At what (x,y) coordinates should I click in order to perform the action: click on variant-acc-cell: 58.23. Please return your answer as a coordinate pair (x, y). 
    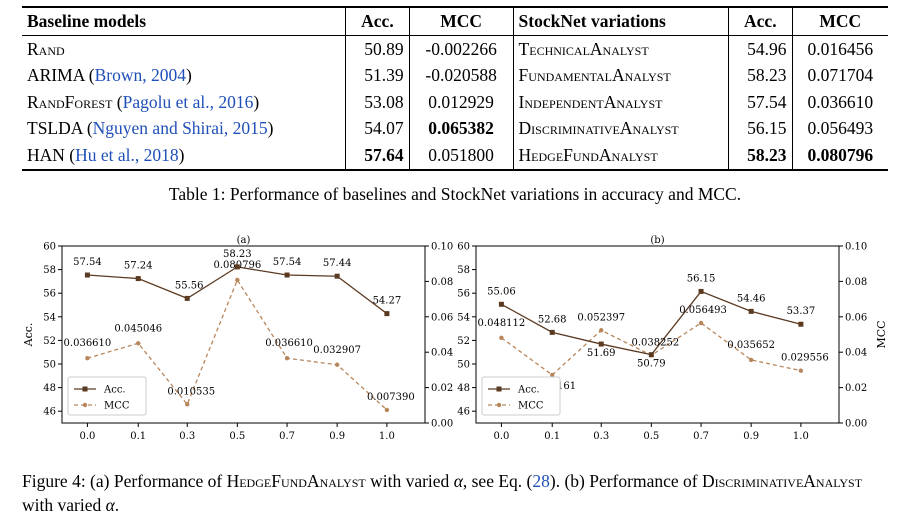
    Looking at the image, I should click on (760, 75).